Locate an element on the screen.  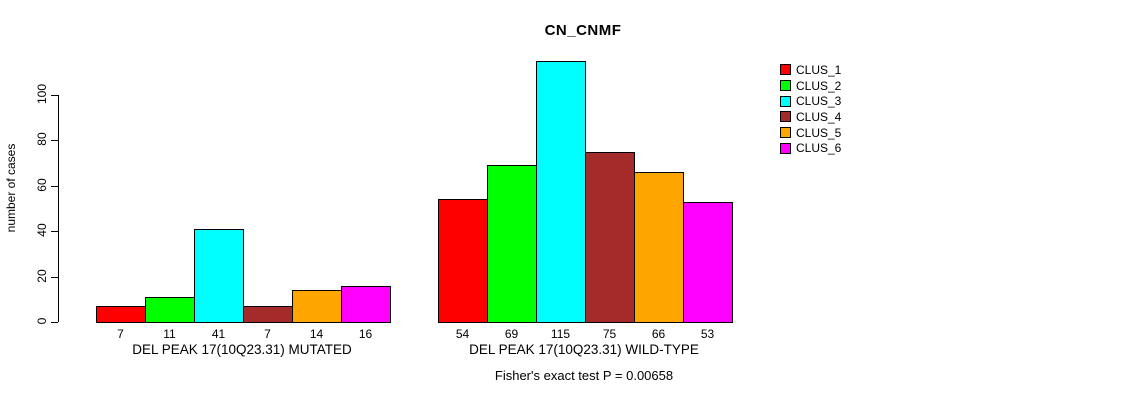
bar-clus_1-group2 is located at coordinates (463, 261).